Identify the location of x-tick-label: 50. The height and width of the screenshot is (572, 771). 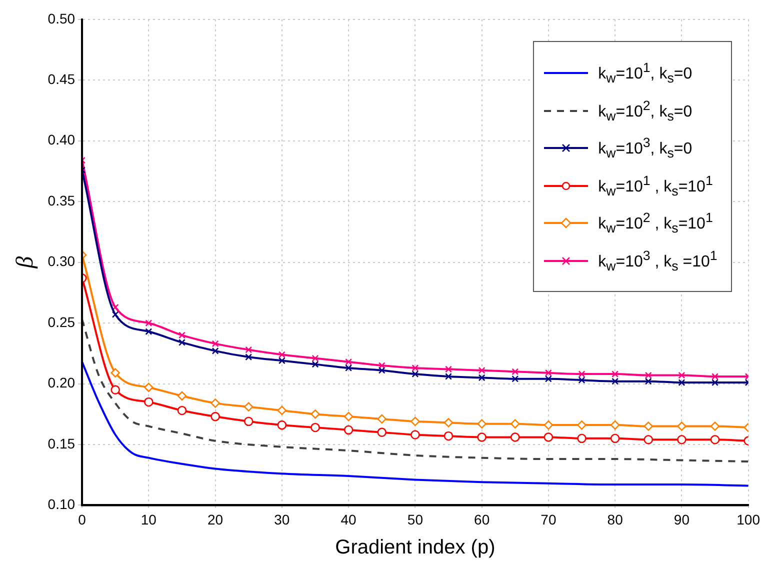
(415, 519).